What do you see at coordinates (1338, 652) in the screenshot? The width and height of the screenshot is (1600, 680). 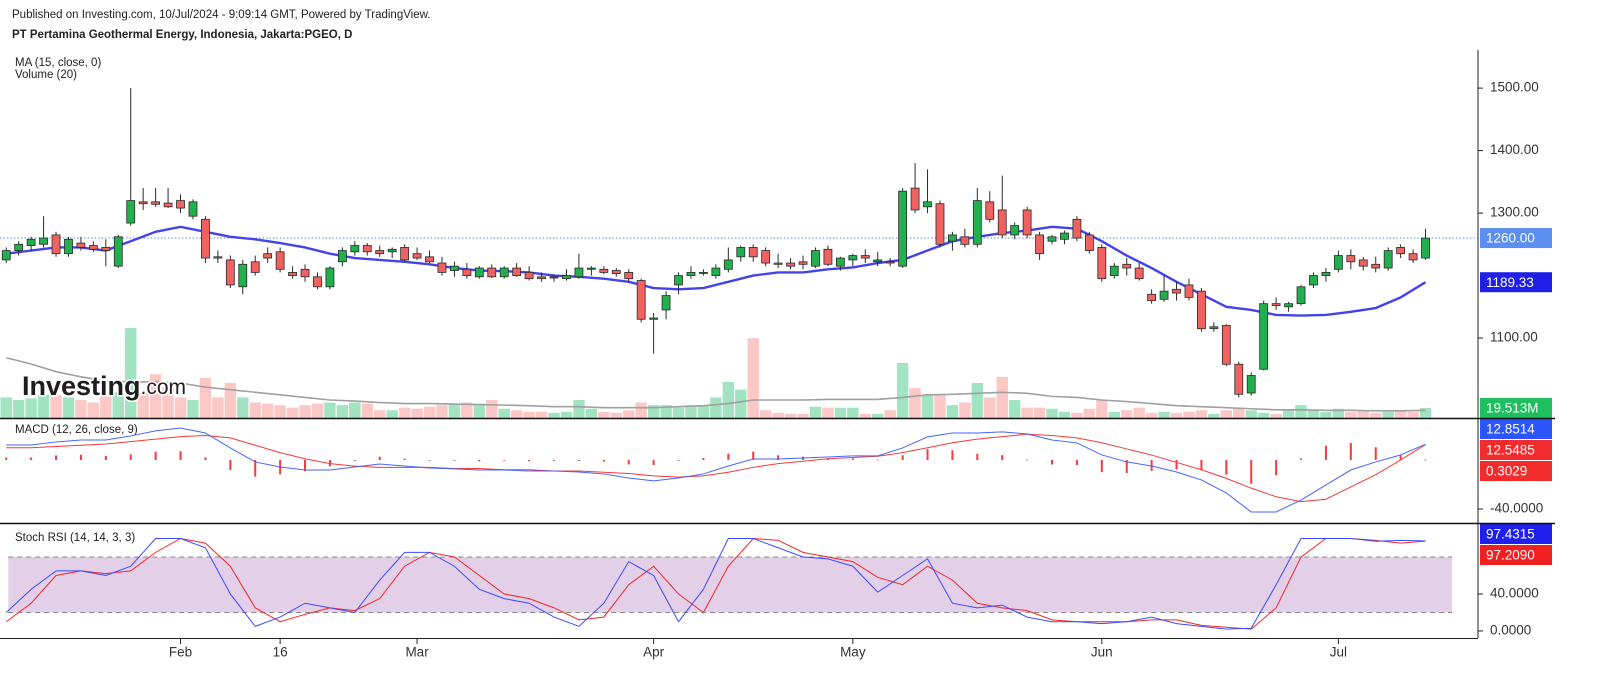 I see `x-tick-label: Jul` at bounding box center [1338, 652].